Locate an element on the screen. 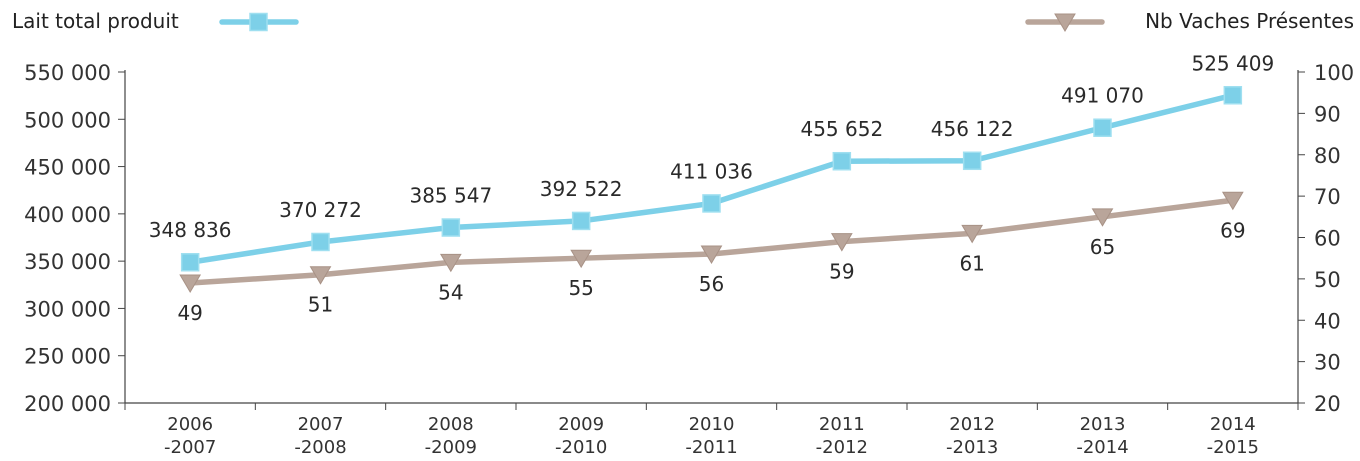 This screenshot has height=461, width=1360. right-y-tick-label: 80 is located at coordinates (1327, 156).